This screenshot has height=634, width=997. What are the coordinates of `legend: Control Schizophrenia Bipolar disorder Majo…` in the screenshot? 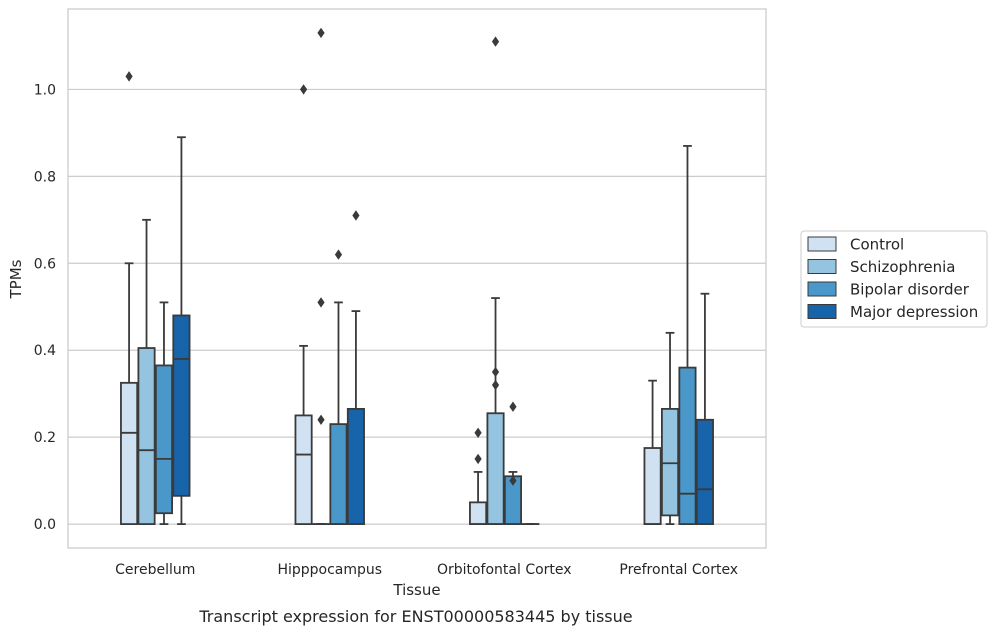 It's located at (894, 279).